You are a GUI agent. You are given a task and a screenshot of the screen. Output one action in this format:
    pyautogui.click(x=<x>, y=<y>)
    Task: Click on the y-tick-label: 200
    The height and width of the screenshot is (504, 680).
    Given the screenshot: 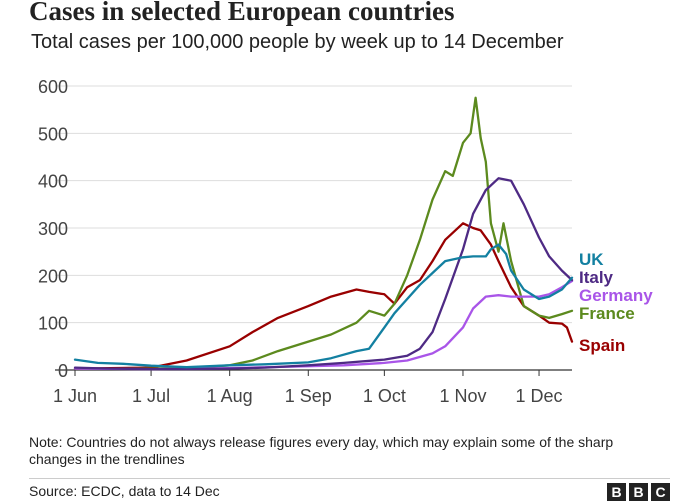 What is the action you would take?
    pyautogui.click(x=53, y=276)
    